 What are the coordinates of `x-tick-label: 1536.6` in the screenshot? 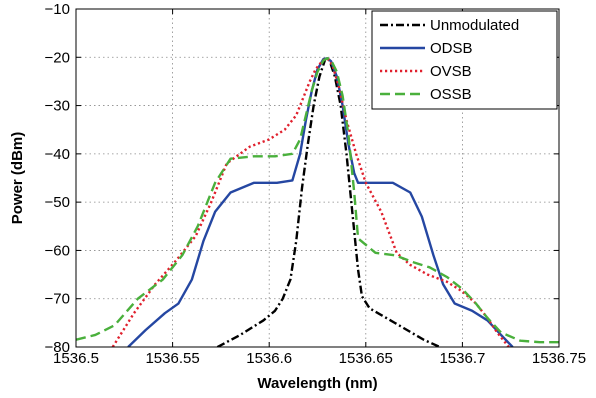 It's located at (269, 358).